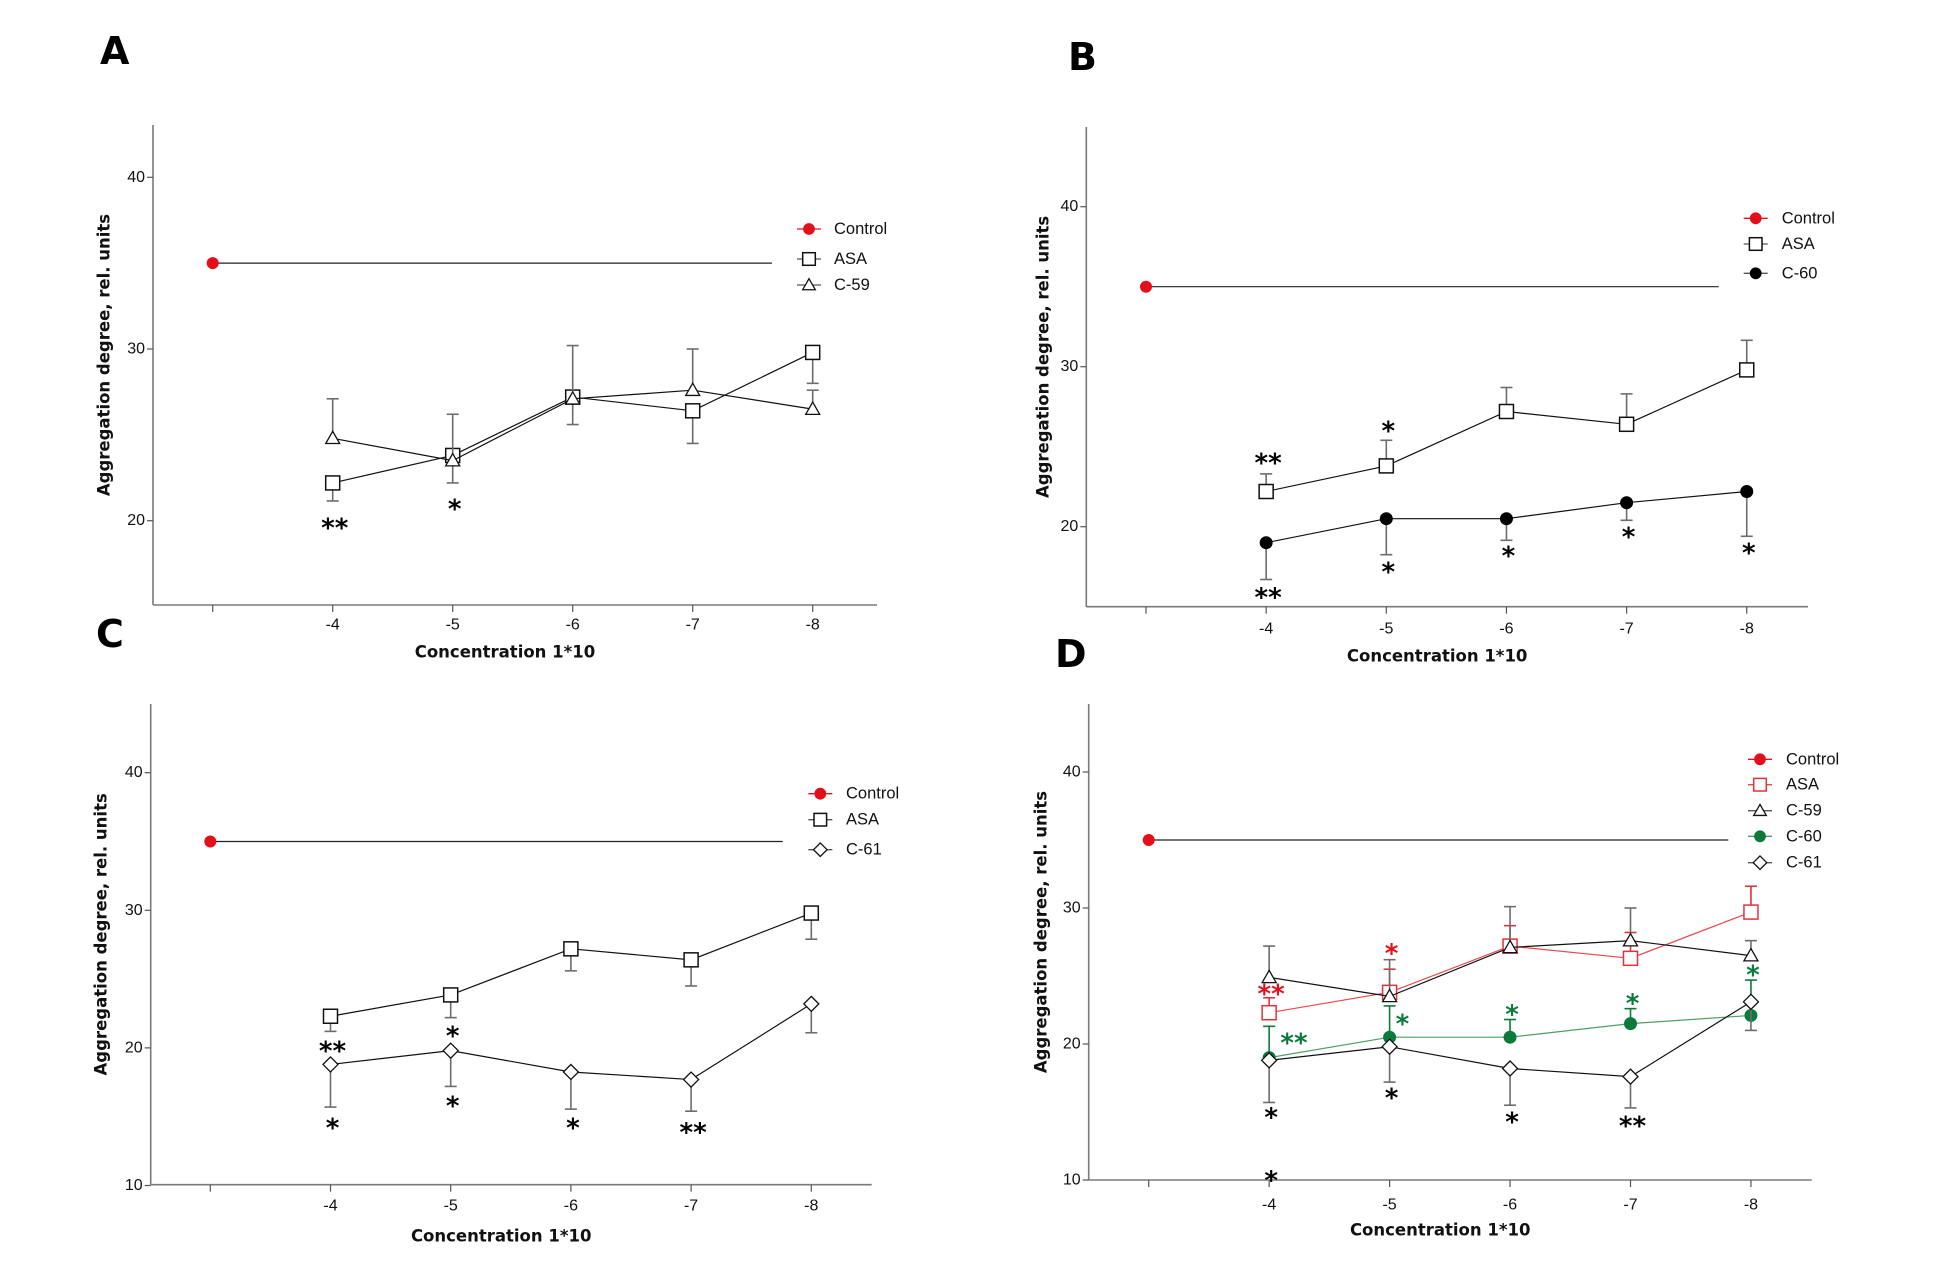 The width and height of the screenshot is (1949, 1275). What do you see at coordinates (1798, 244) in the screenshot?
I see `legend-label: ASA` at bounding box center [1798, 244].